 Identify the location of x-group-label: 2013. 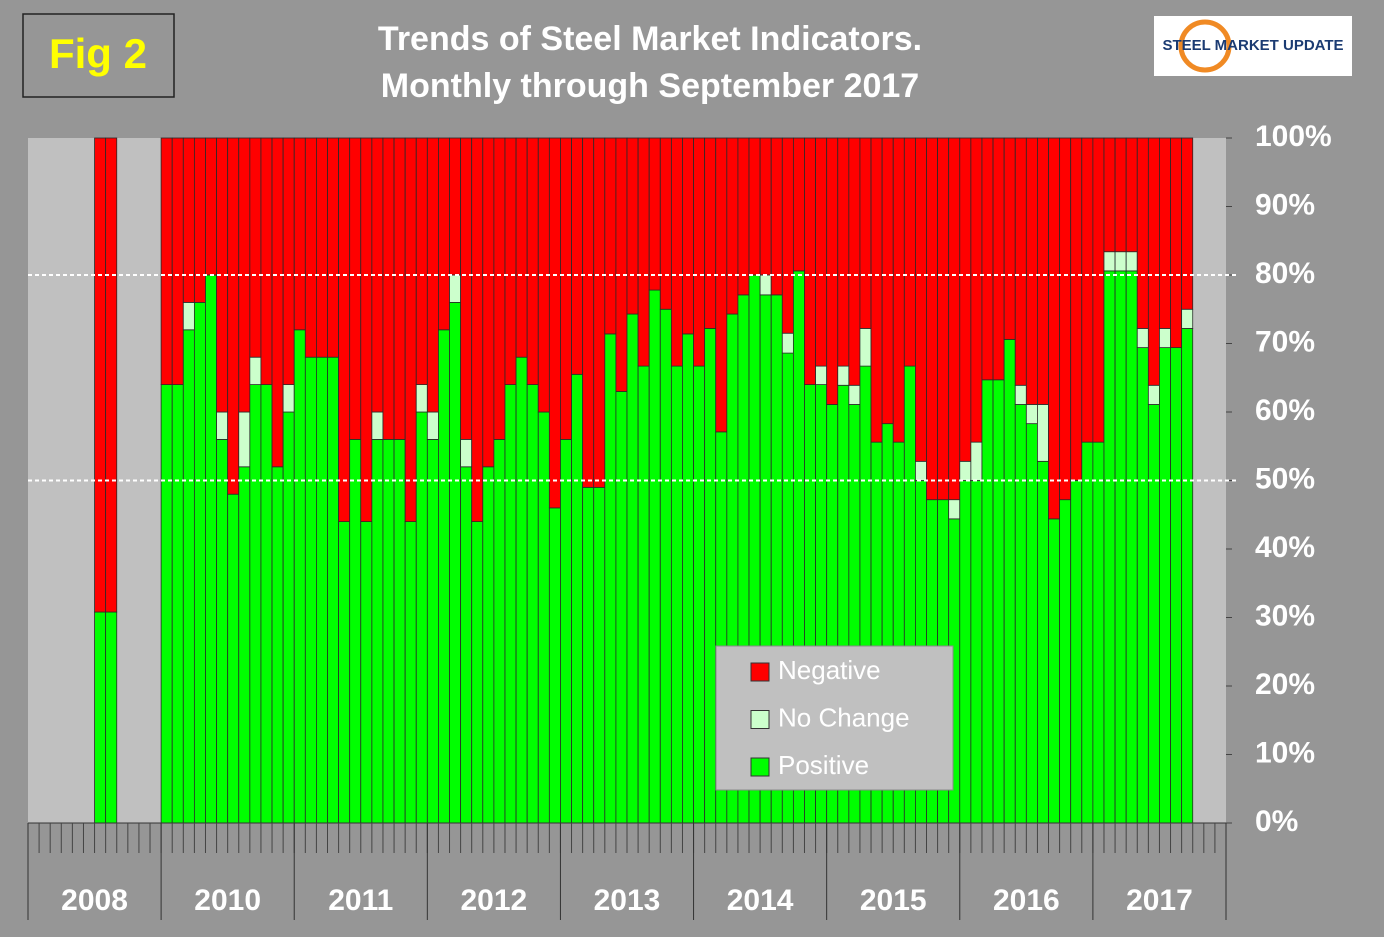
(627, 900).